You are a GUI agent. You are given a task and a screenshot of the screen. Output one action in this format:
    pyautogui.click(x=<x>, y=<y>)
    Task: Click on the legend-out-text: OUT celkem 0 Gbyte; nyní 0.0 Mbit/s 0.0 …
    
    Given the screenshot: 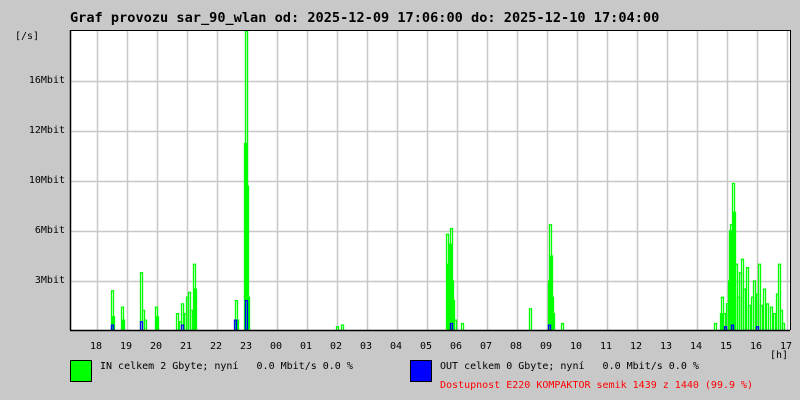 What is the action you would take?
    pyautogui.click(x=569, y=366)
    